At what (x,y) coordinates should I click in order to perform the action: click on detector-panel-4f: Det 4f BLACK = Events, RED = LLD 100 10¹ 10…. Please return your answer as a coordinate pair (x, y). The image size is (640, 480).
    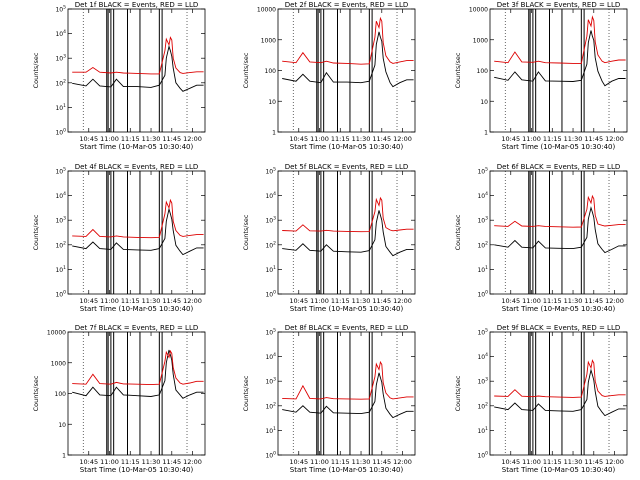
    Looking at the image, I should click on (119, 238).